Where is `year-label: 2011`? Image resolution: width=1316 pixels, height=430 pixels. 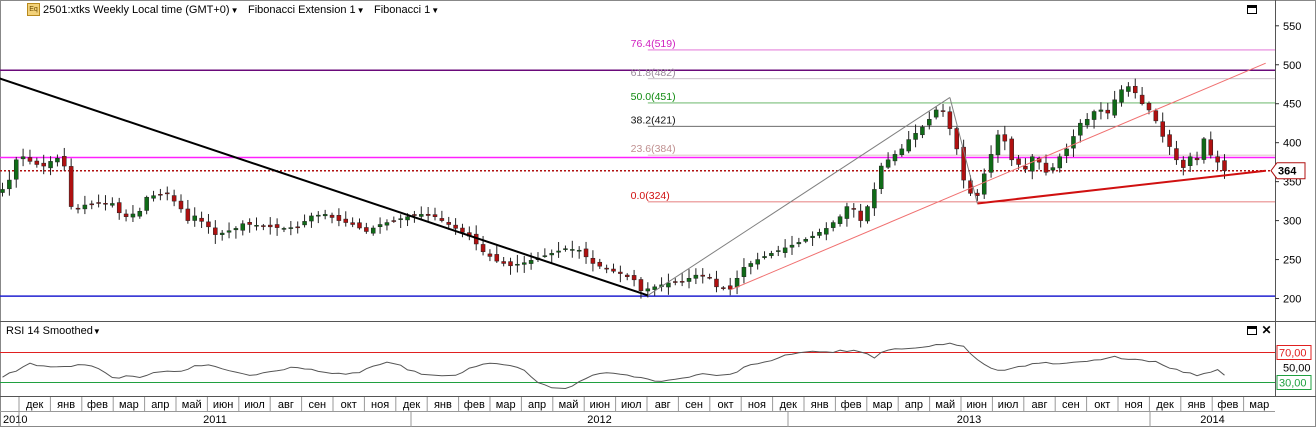
year-label: 2011 is located at coordinates (215, 420).